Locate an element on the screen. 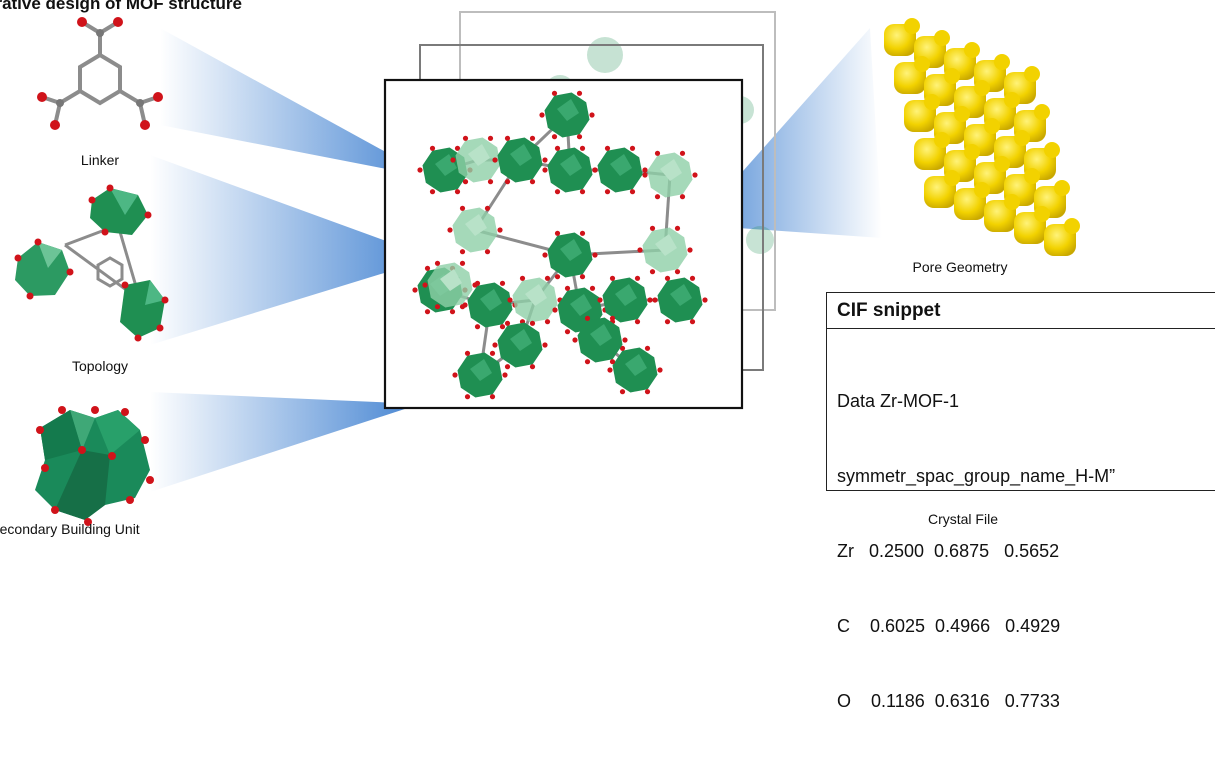 The height and width of the screenshot is (764, 1215). beam-sbu is located at coordinates (285, 442).